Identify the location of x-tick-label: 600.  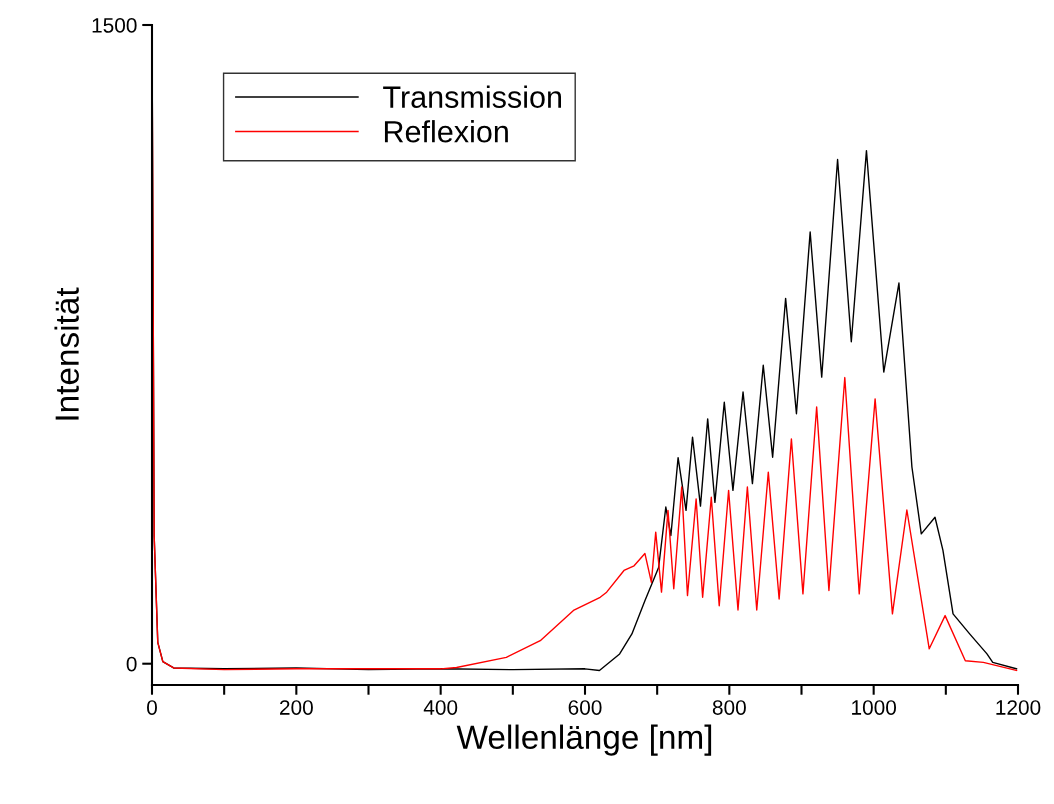
(585, 707).